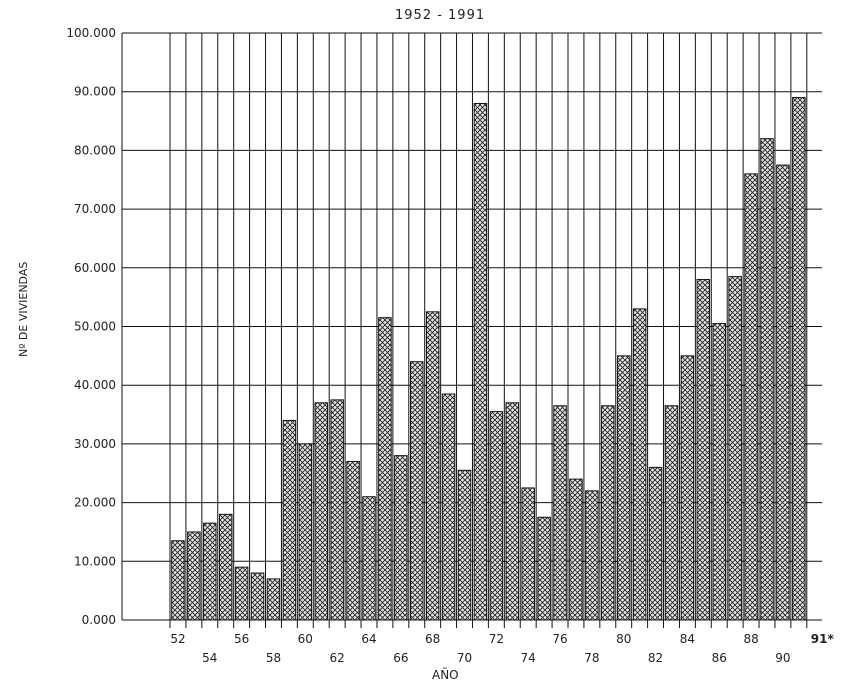  I want to click on x-tick-label: 60, so click(305, 639).